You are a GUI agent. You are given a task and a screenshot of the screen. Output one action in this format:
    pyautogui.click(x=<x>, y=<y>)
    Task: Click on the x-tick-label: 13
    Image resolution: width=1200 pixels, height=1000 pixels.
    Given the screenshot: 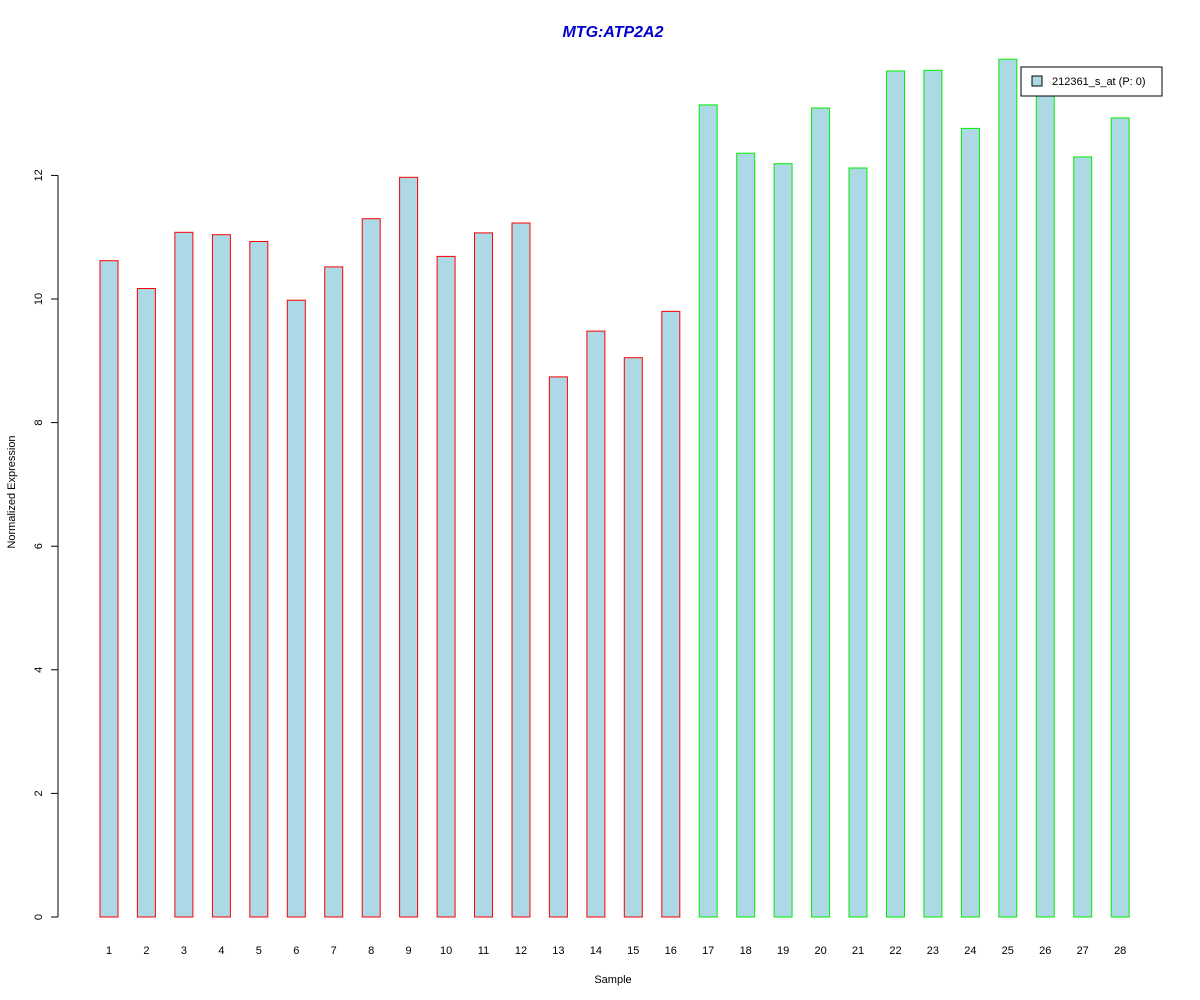 What is the action you would take?
    pyautogui.click(x=558, y=951)
    